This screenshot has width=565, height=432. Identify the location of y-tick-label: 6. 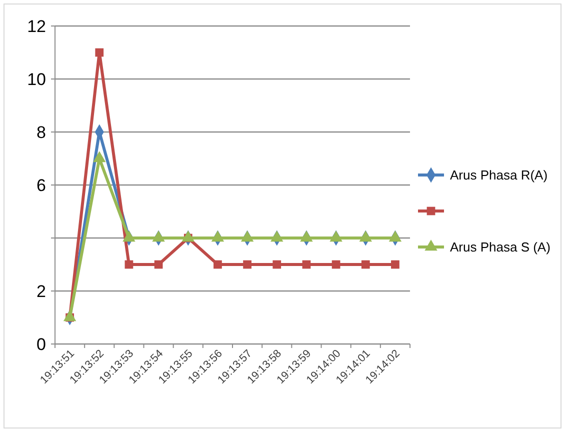
(41, 185).